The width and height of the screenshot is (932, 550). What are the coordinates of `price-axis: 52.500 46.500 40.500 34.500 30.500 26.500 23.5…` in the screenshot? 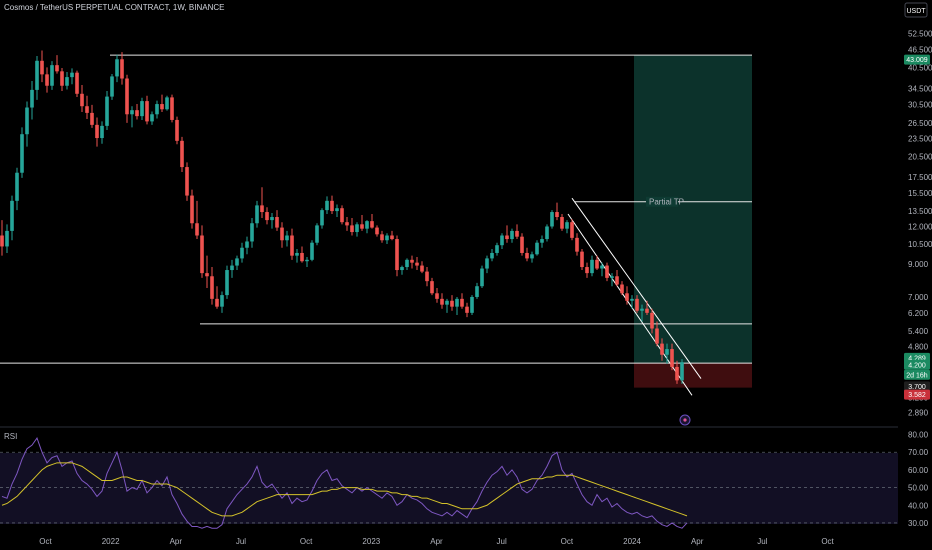 It's located at (920, 223).